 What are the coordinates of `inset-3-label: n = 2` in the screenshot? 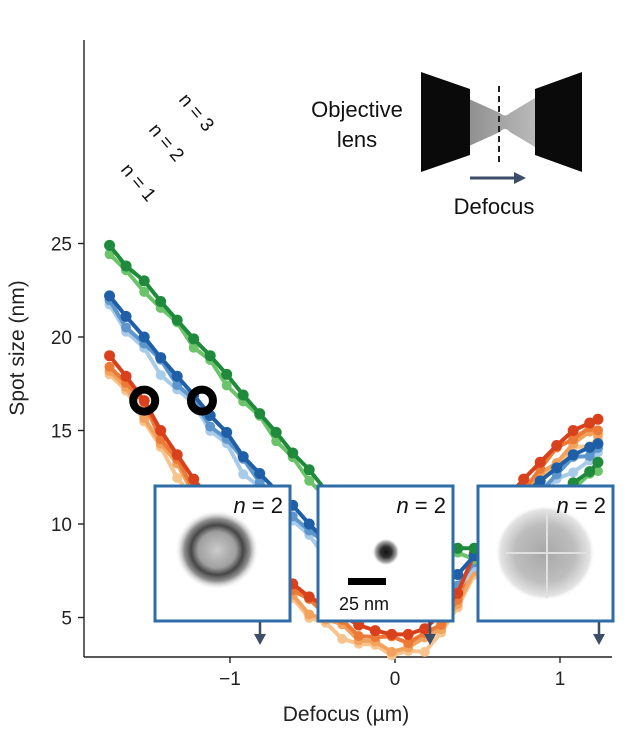 It's located at (581, 505).